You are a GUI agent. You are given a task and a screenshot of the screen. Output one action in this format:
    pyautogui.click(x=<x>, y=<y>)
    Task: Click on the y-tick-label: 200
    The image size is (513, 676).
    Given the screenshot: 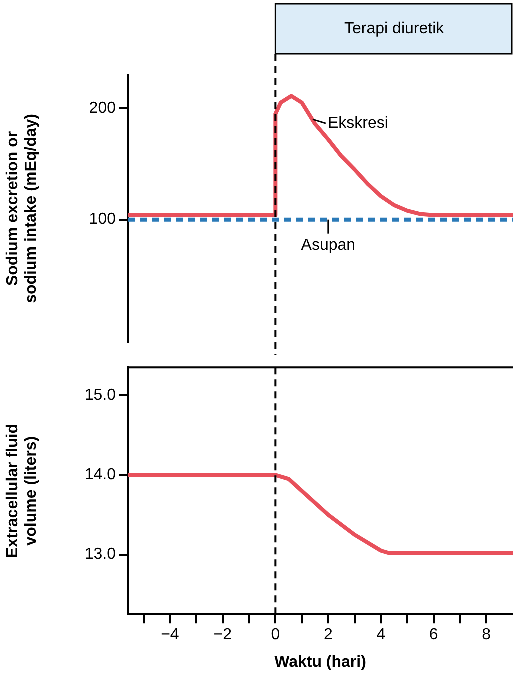 What is the action you would take?
    pyautogui.click(x=102, y=108)
    